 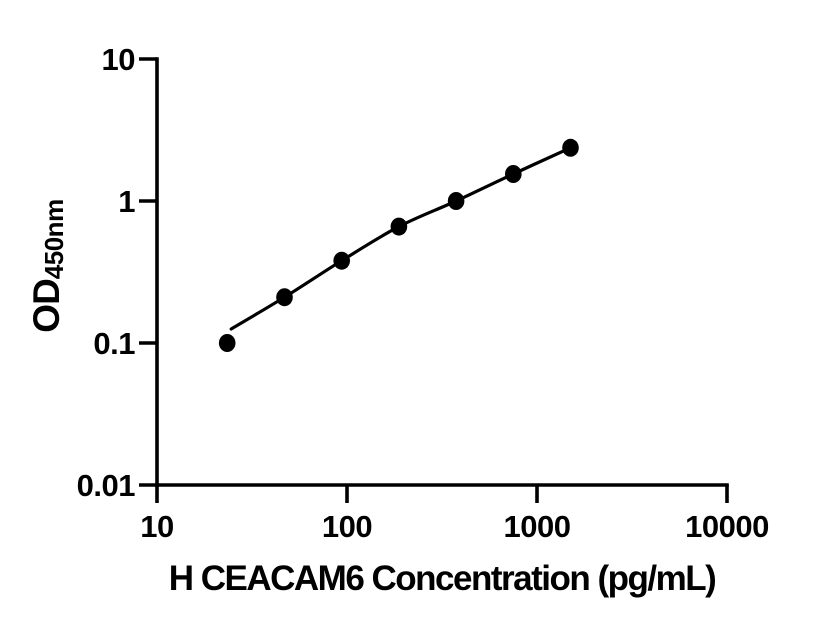 I want to click on x-tick-label-1000: 1000, so click(x=537, y=526).